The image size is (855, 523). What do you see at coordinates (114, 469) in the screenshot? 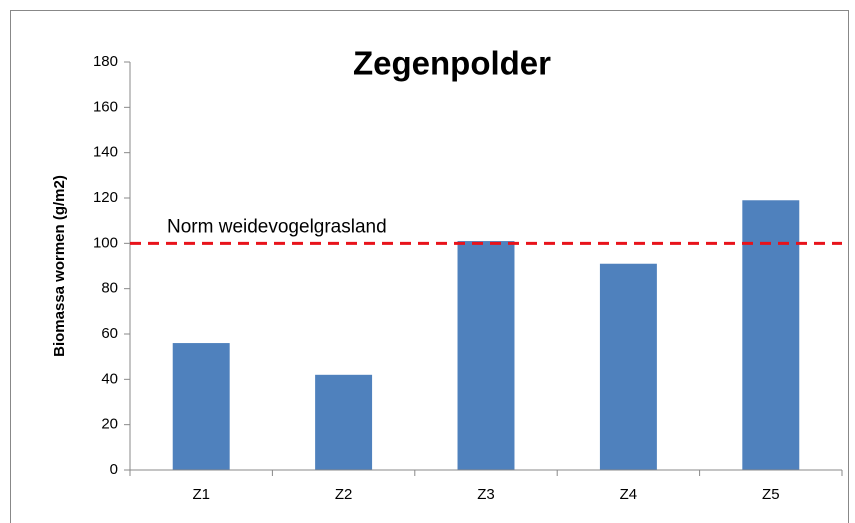
I see `y-tick-label: 0` at bounding box center [114, 469].